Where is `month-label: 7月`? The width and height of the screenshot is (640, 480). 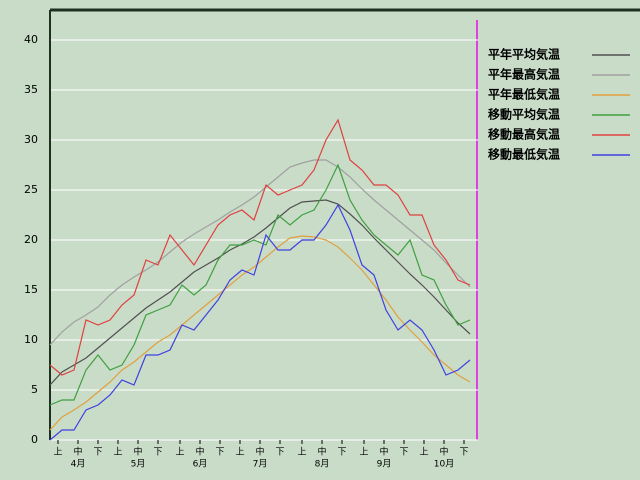
month-label: 7月 is located at coordinates (260, 464).